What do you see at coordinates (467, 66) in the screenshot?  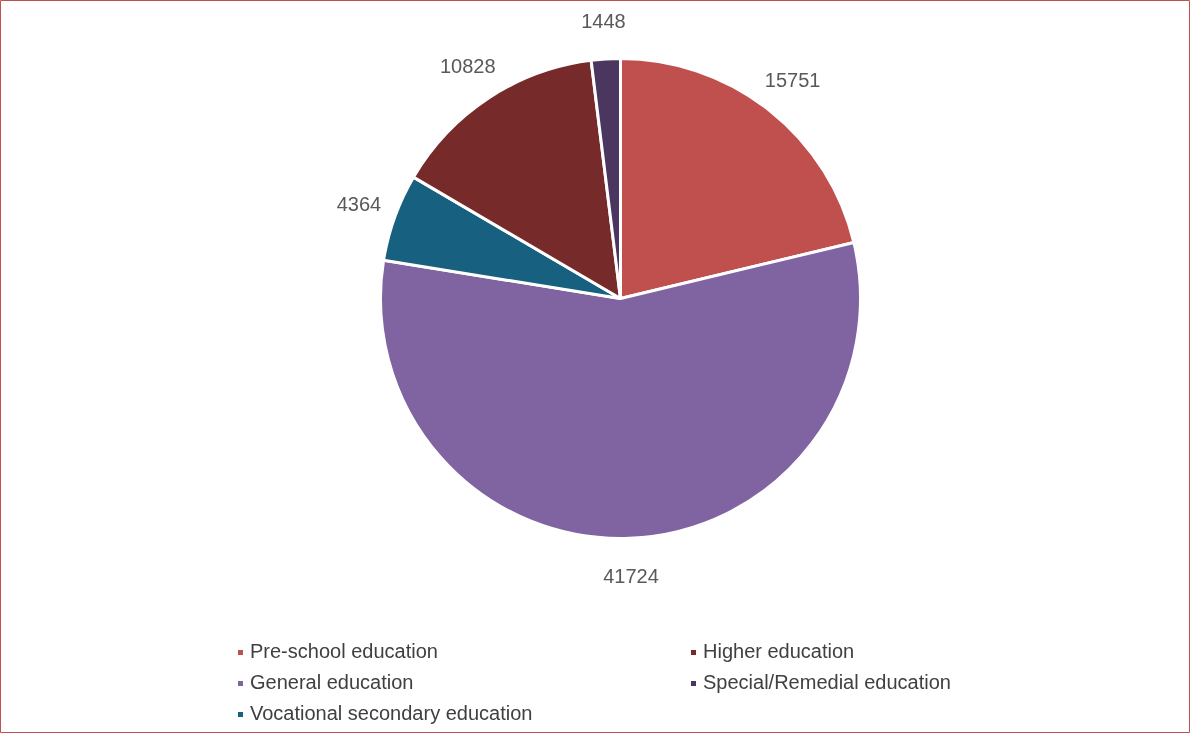 I see `data-label: 10828` at bounding box center [467, 66].